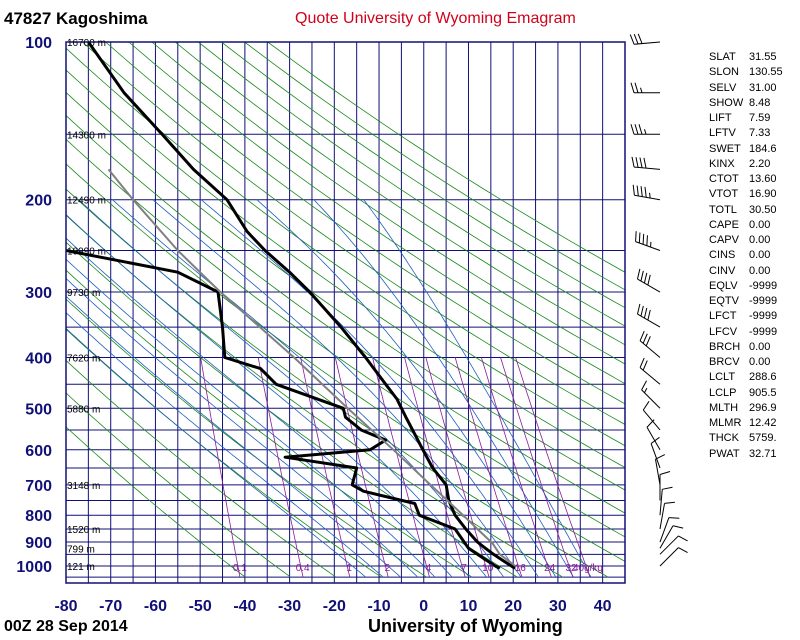 The height and width of the screenshot is (640, 800). Describe the element at coordinates (725, 346) in the screenshot. I see `index-key: BRCH` at that location.